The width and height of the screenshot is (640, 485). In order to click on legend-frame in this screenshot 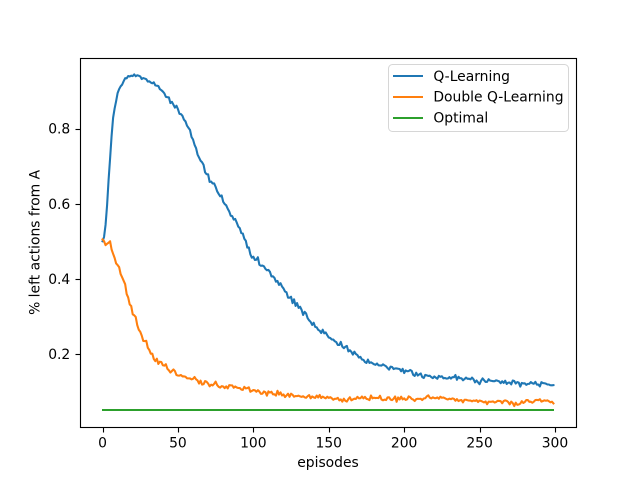, I will do `click(478, 98)`.